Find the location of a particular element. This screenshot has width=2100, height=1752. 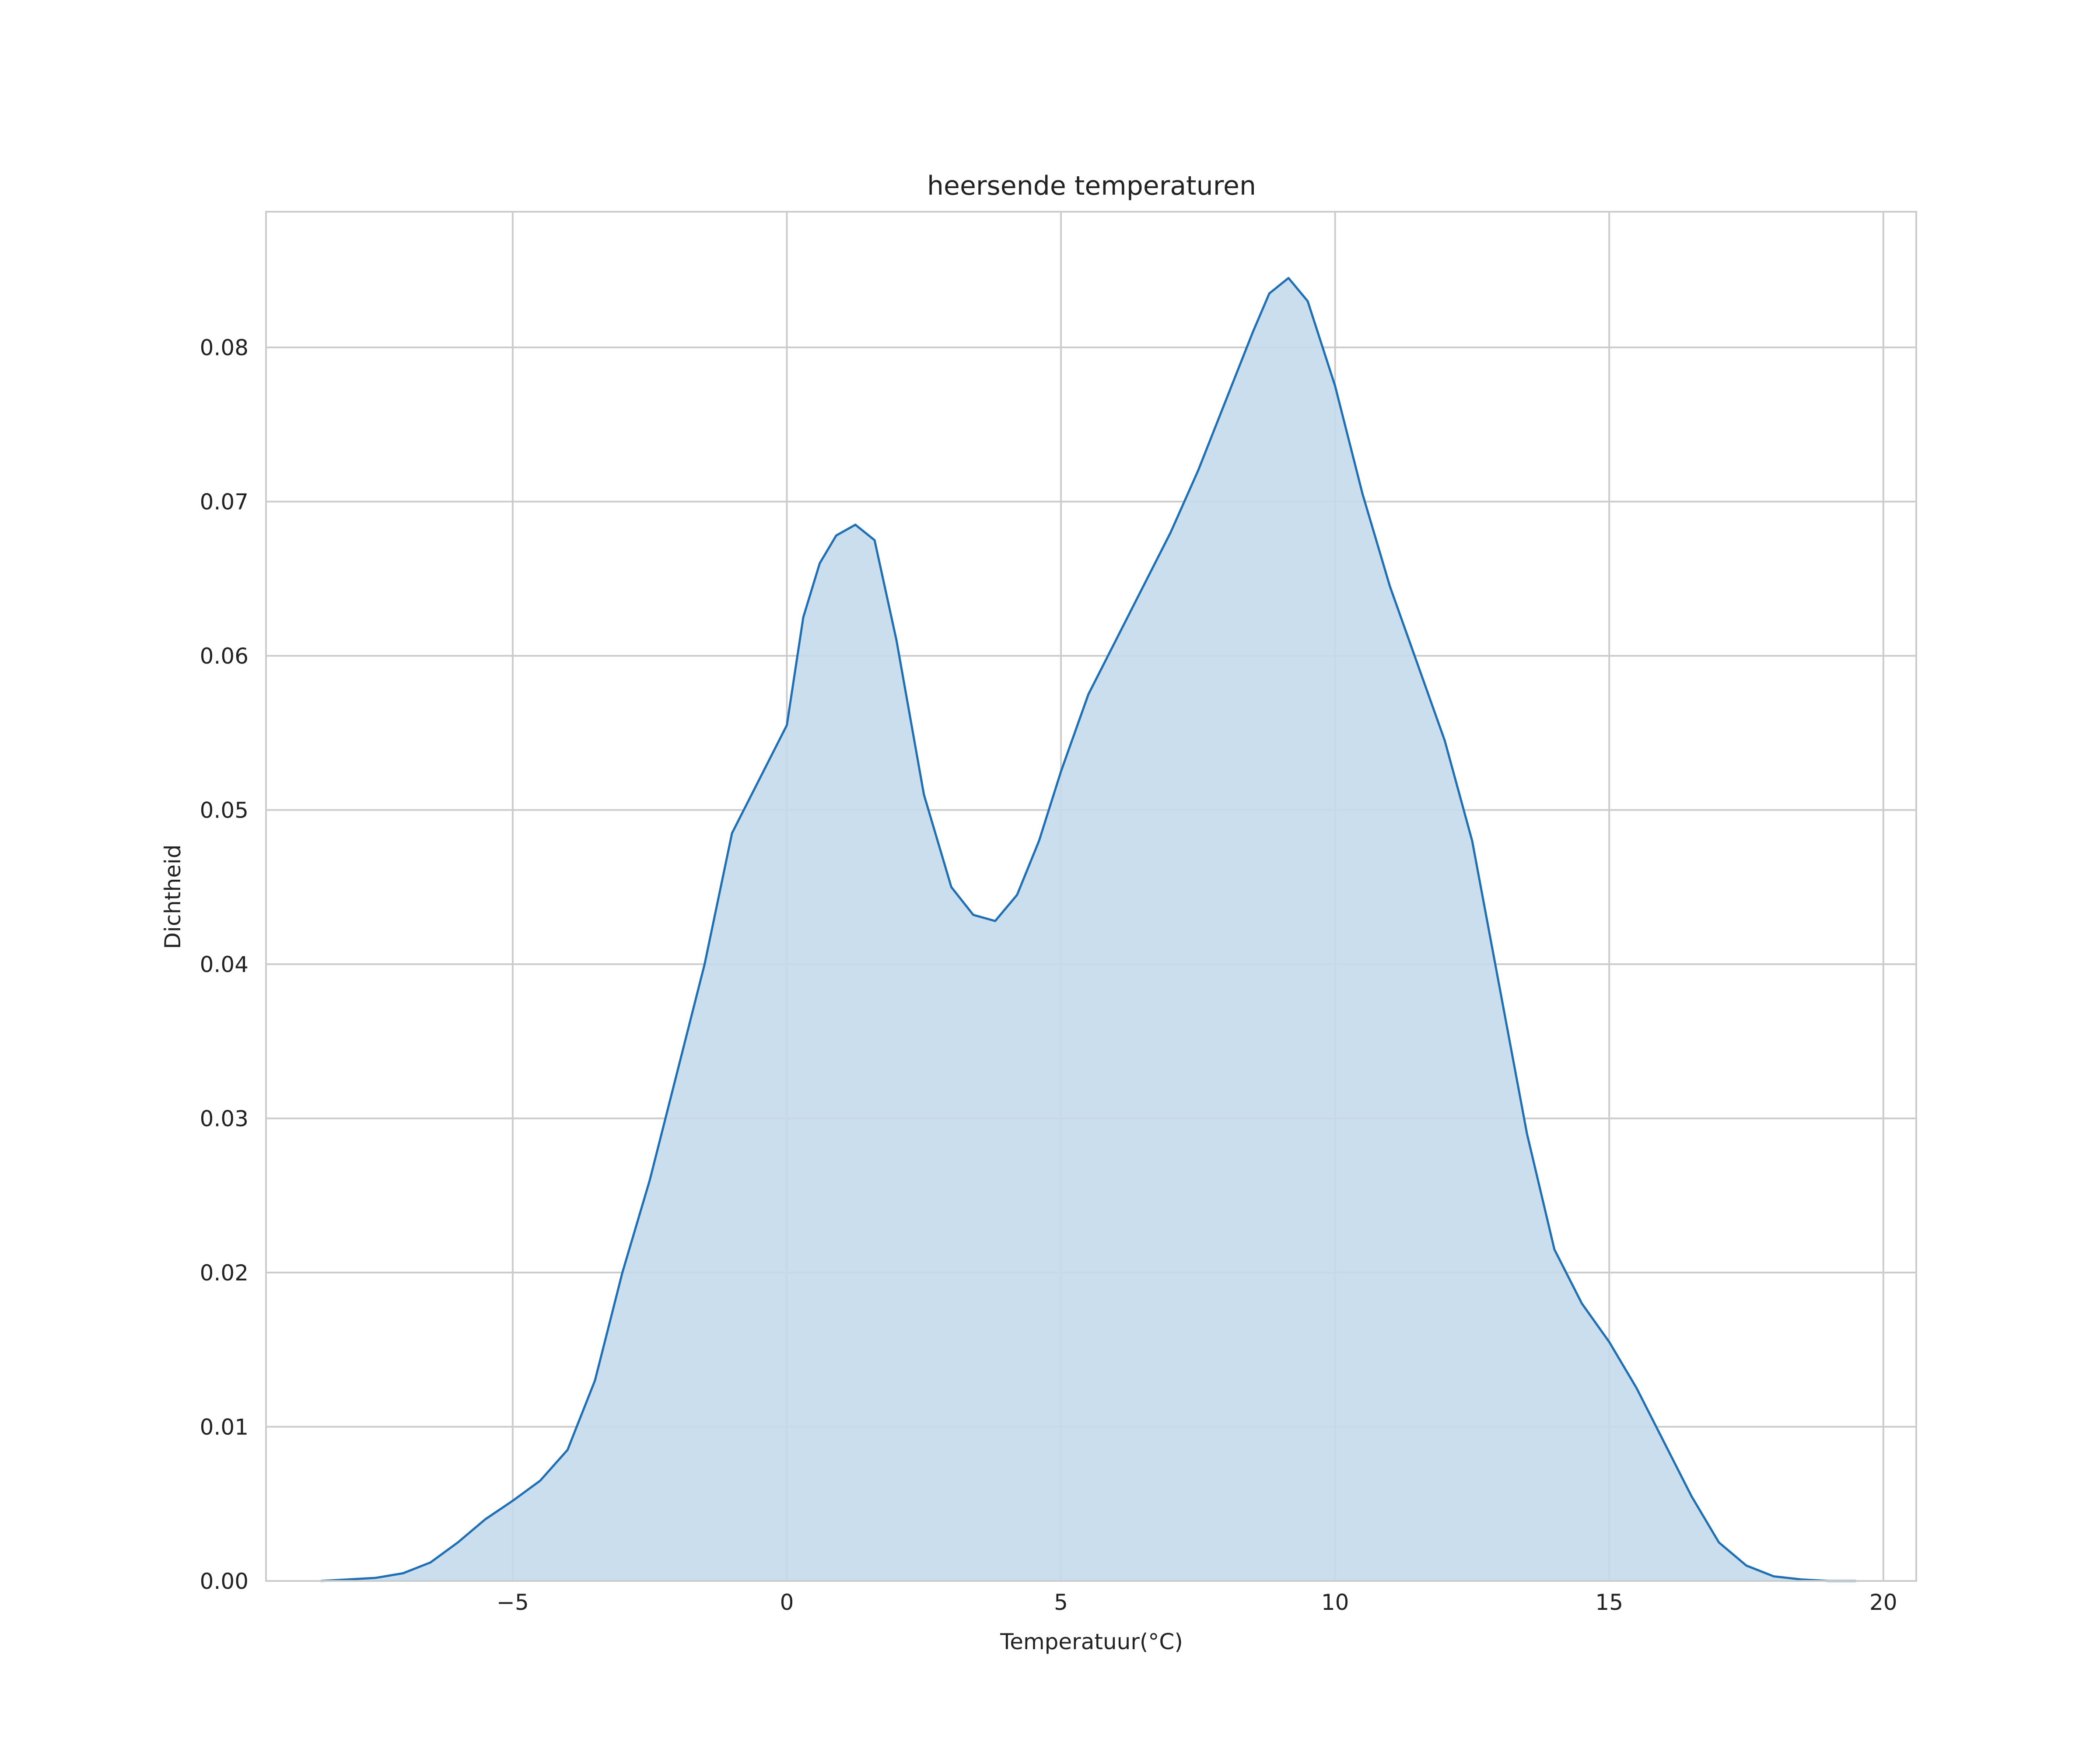

x-axis-label: Temperatuur(°C) is located at coordinates (1091, 1641).